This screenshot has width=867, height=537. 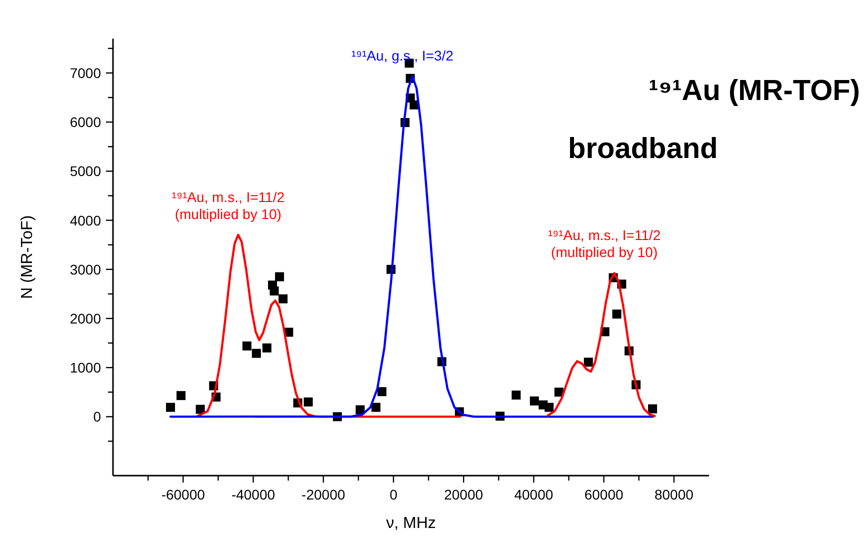 I want to click on y-tick-label: 4000, so click(x=86, y=220).